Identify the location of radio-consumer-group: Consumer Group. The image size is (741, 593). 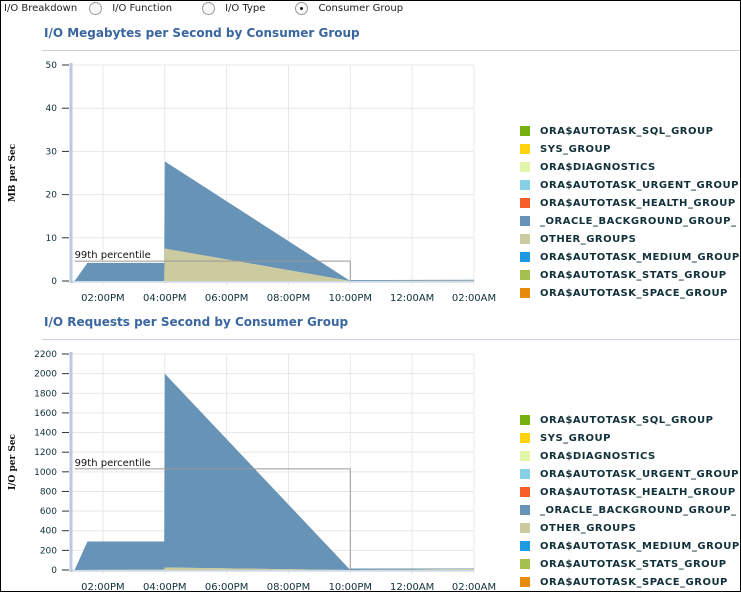
(349, 8).